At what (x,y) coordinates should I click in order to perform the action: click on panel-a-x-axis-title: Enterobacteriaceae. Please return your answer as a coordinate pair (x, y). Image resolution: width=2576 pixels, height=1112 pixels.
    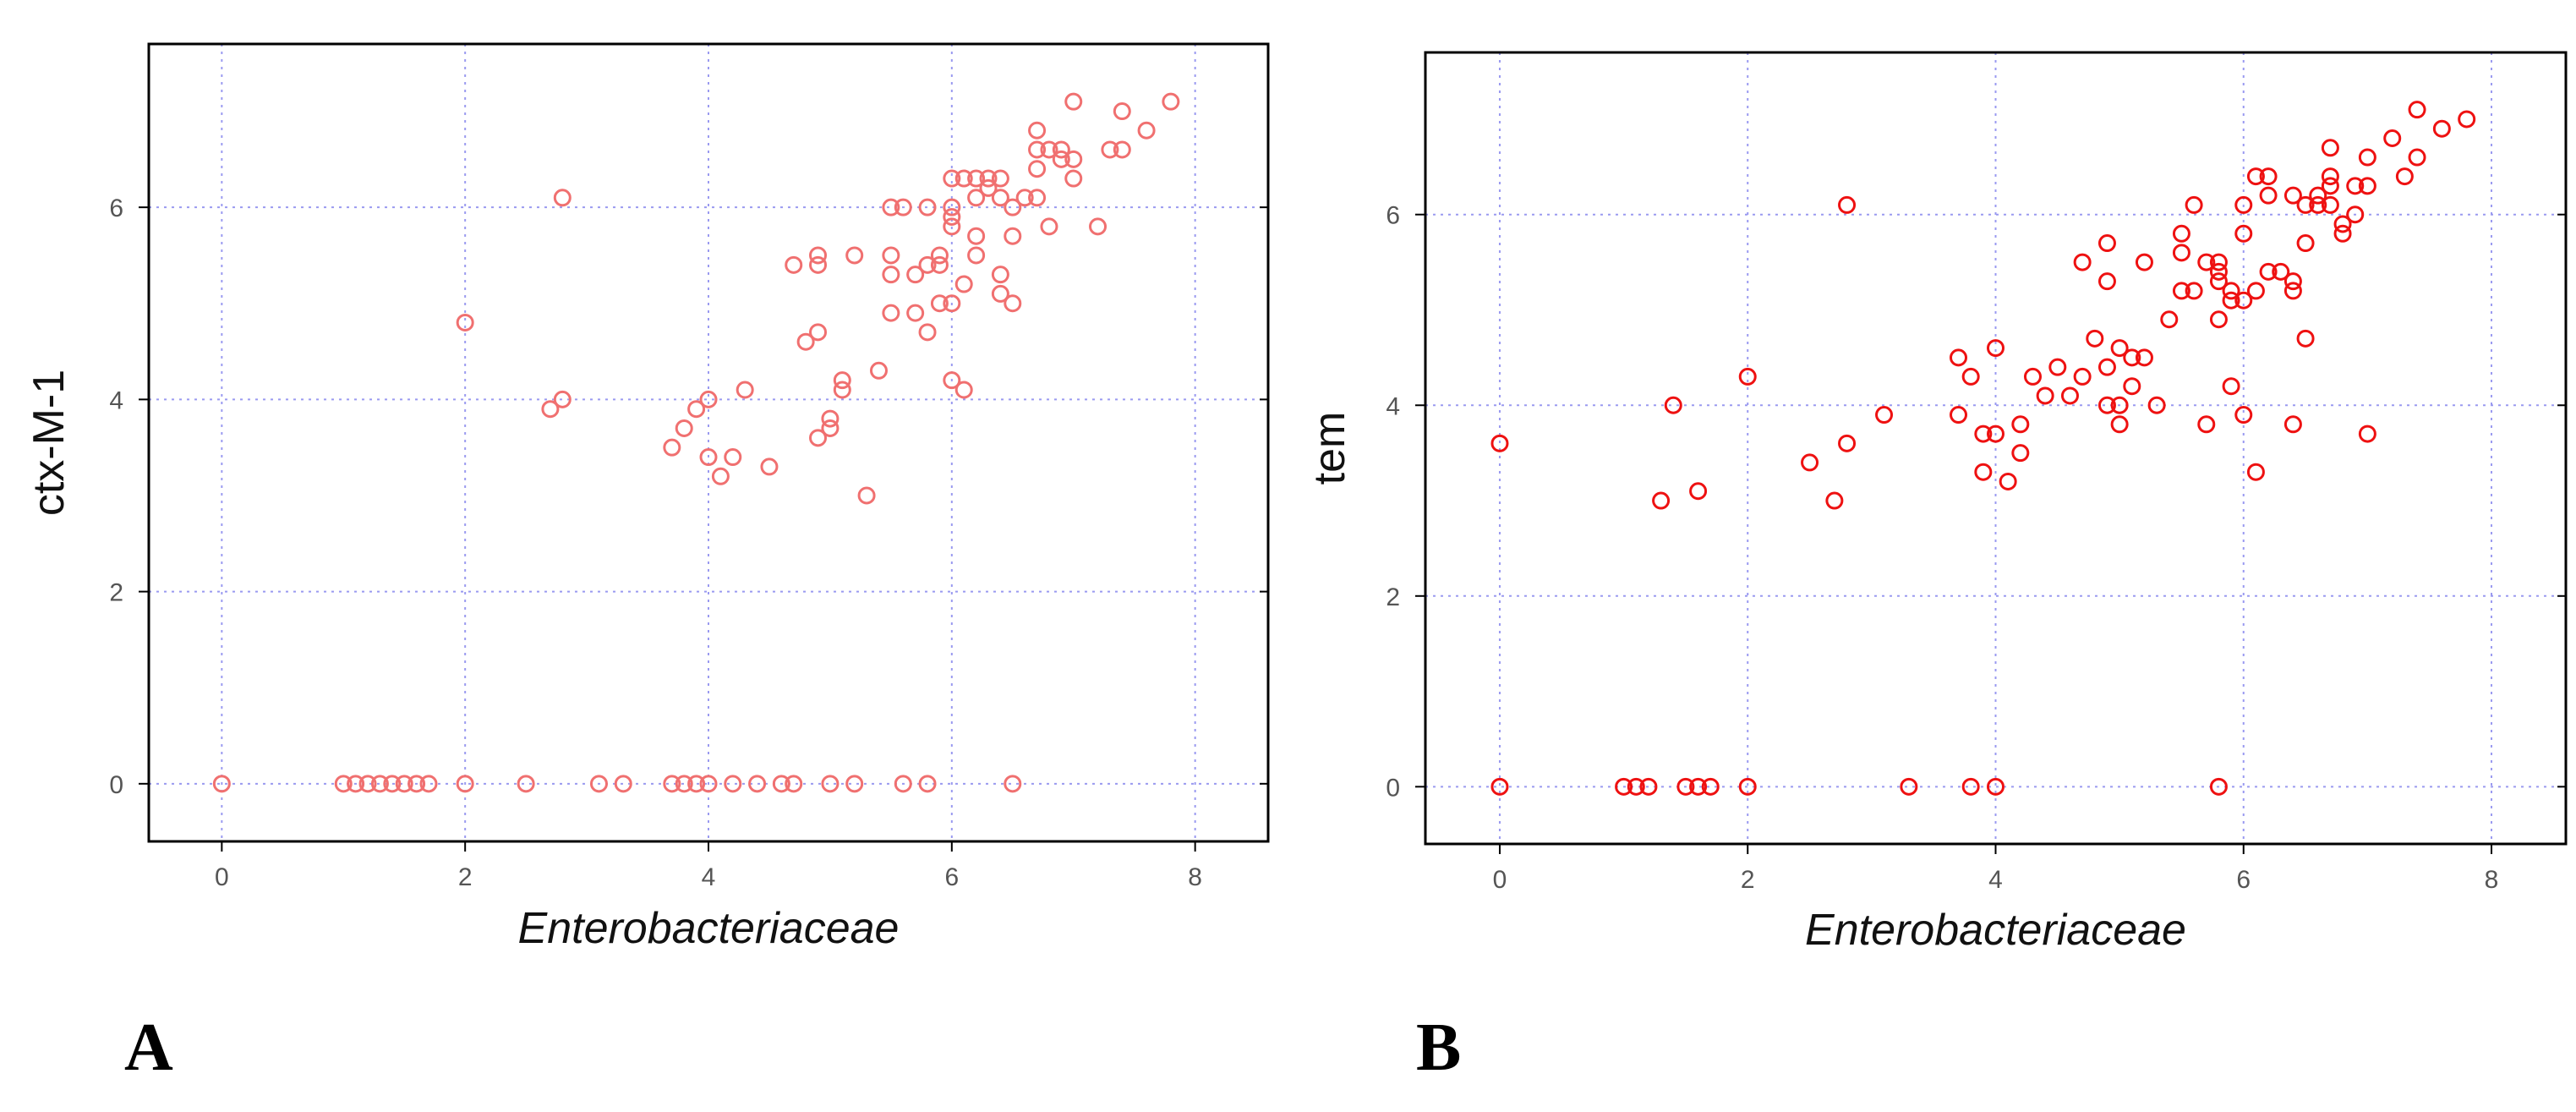
    Looking at the image, I should click on (709, 929).